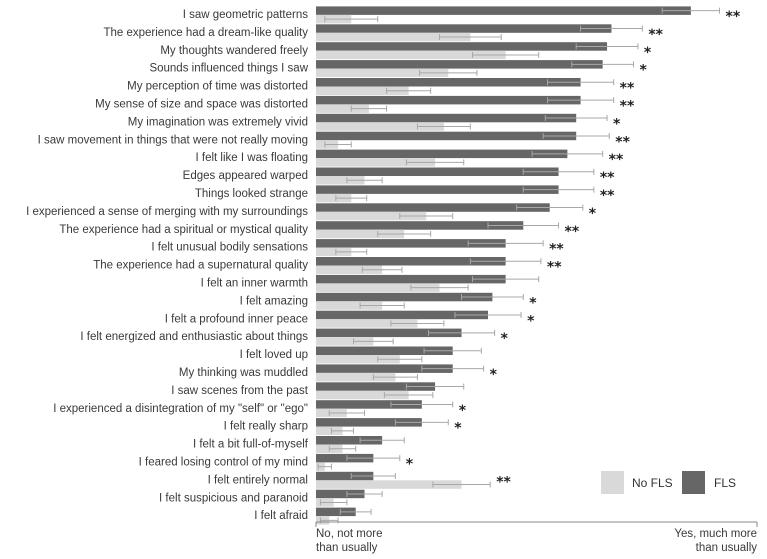  I want to click on category-label: I felt really sharp, so click(266, 427).